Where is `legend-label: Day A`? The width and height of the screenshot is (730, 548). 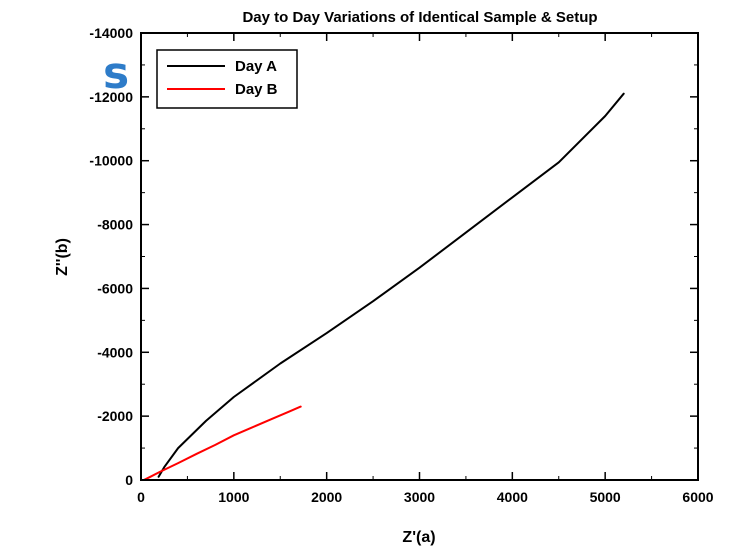
legend-label: Day A is located at coordinates (256, 66).